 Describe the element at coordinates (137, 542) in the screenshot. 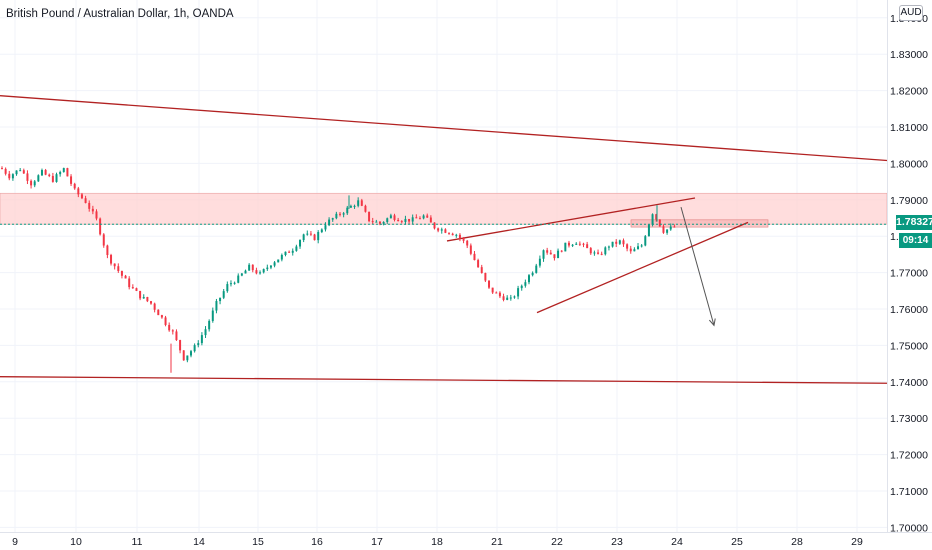

I see `time-tick-label: 11` at that location.